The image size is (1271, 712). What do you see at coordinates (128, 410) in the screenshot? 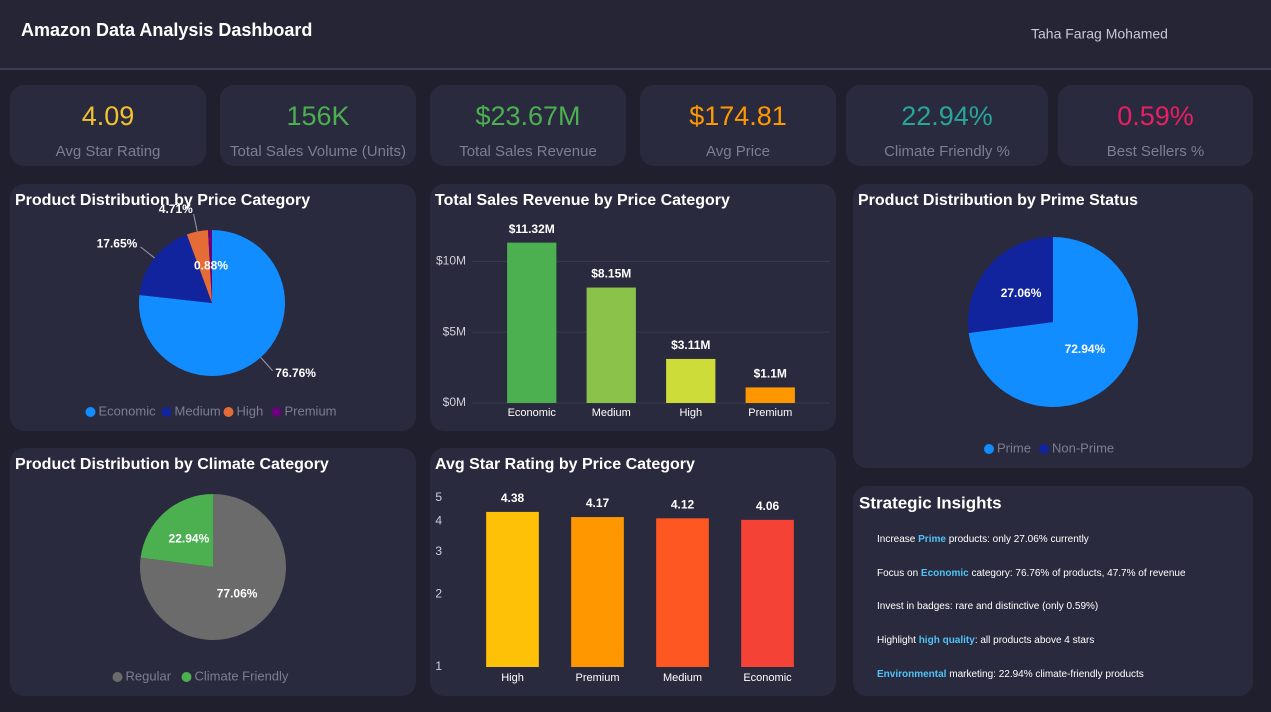
I see `legend-label: Economic` at bounding box center [128, 410].